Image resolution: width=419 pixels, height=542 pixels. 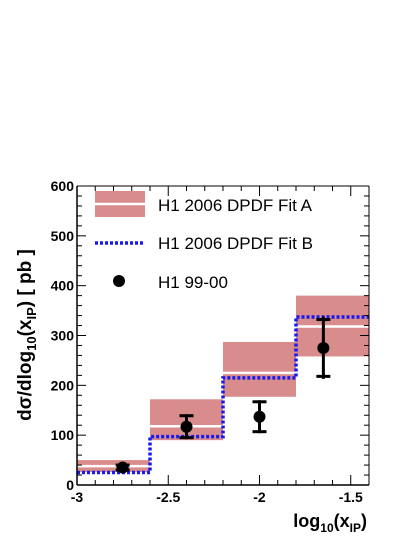 What do you see at coordinates (259, 369) in the screenshot?
I see `fit-a-band` at bounding box center [259, 369].